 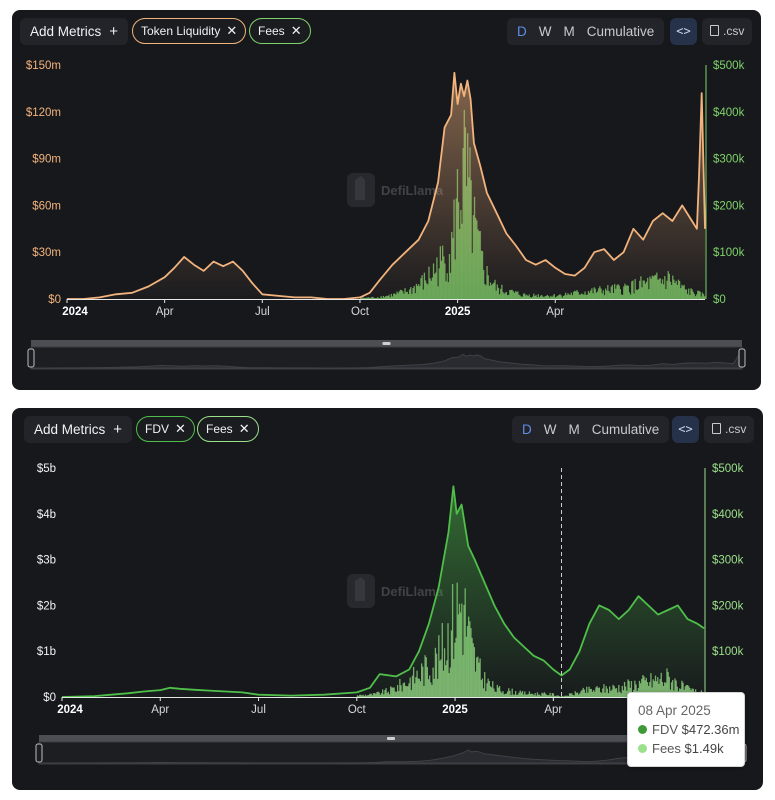 What do you see at coordinates (46, 606) in the screenshot?
I see `y-left-tick-label: $2b` at bounding box center [46, 606].